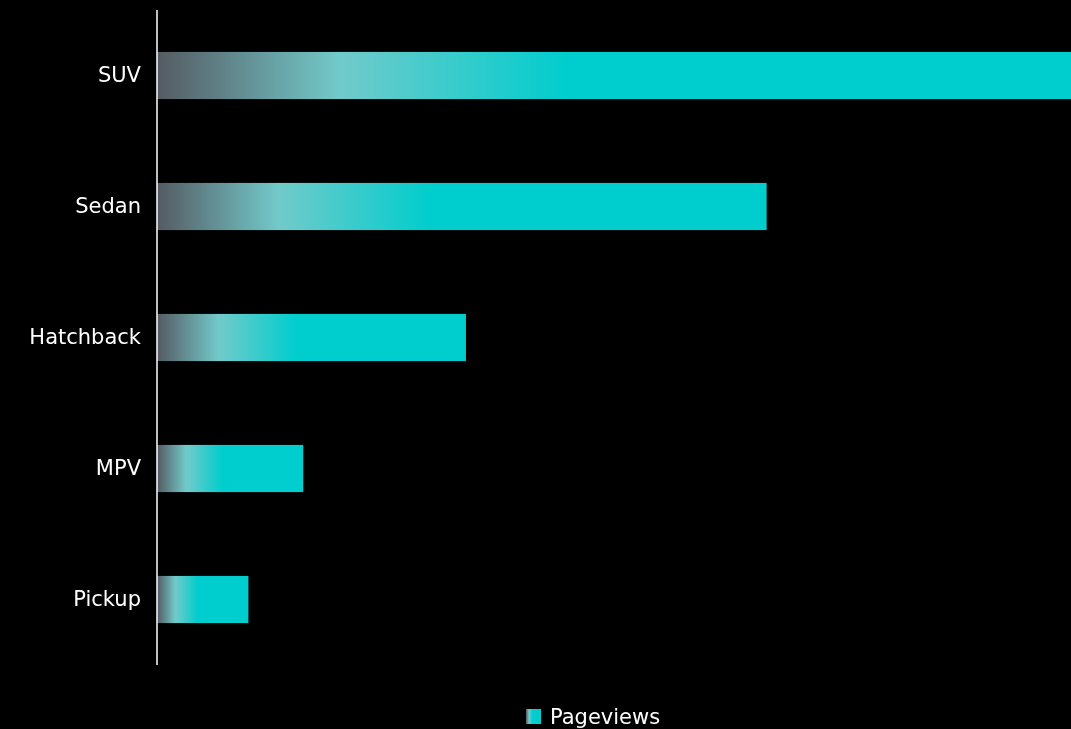 The width and height of the screenshot is (1071, 729). I want to click on y-tick-label: MPV, so click(118, 468).